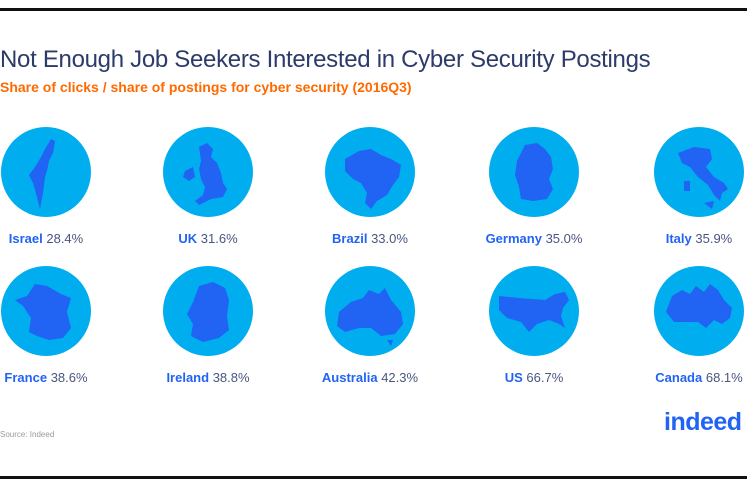 Image resolution: width=747 pixels, height=487 pixels. Describe the element at coordinates (373, 179) in the screenshot. I see `brazil-map-icon` at that location.